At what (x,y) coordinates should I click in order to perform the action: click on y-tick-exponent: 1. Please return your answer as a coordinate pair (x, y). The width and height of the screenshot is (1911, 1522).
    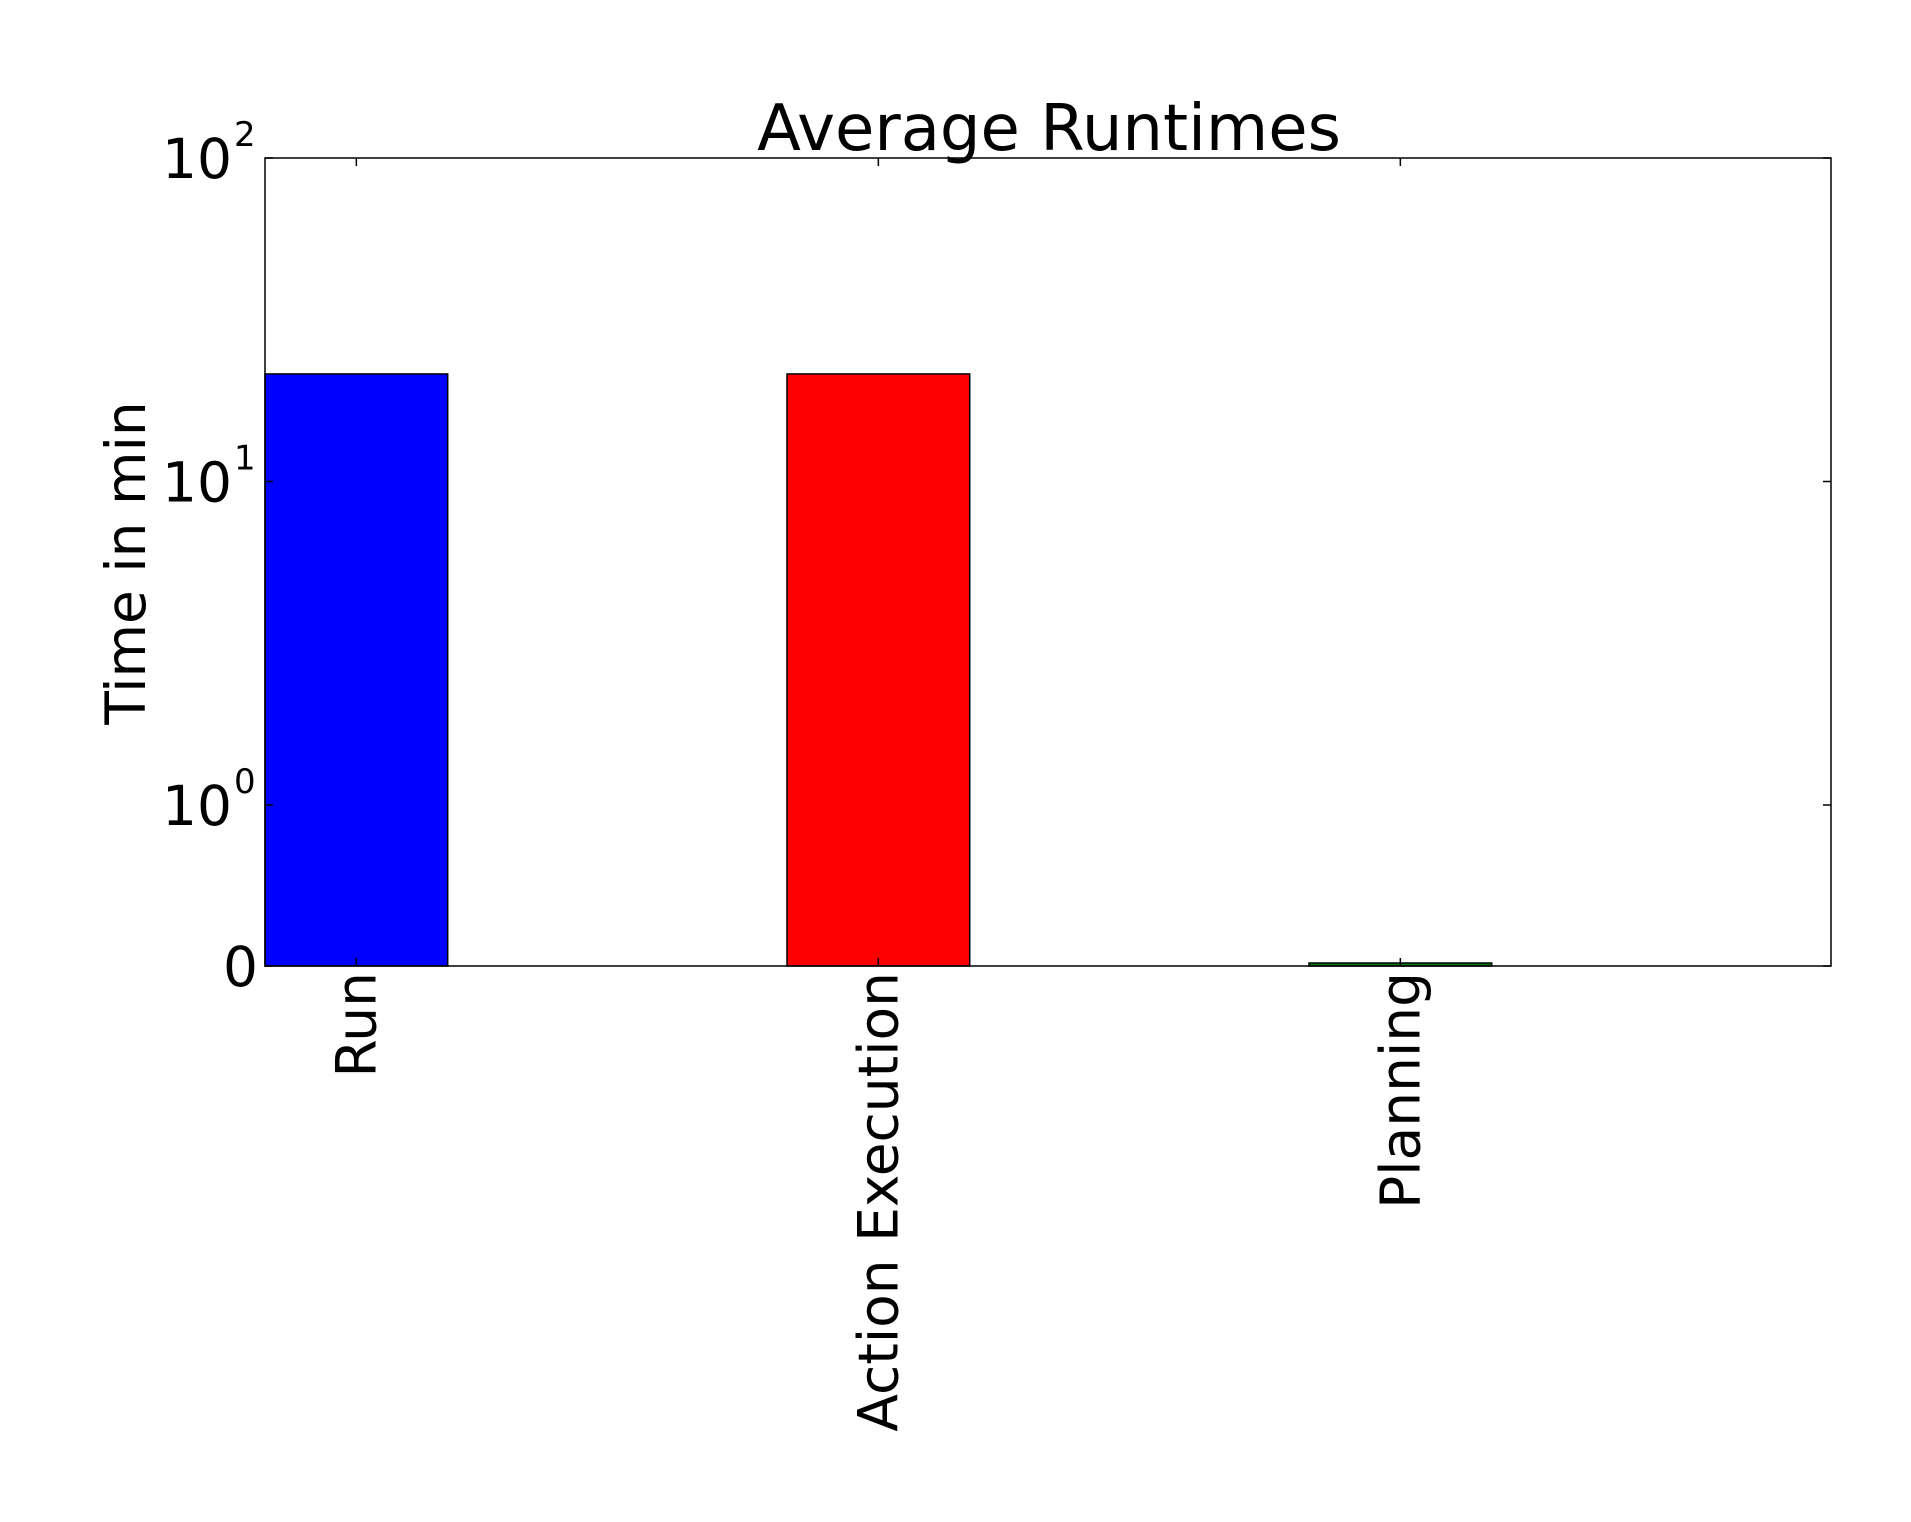
    Looking at the image, I should click on (245, 459).